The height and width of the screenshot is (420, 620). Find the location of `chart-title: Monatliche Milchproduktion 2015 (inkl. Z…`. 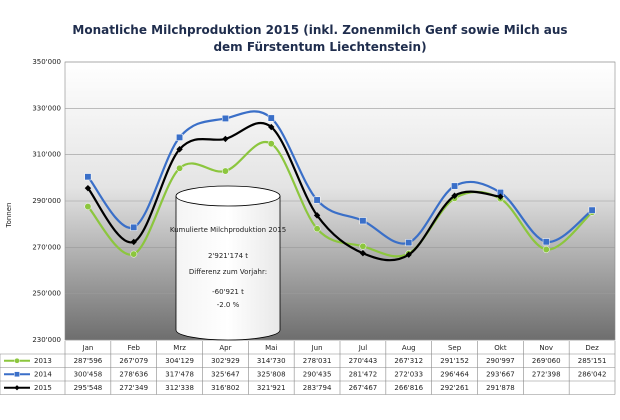

chart-title: Monatliche Milchproduktion 2015 (inkl. Z… is located at coordinates (320, 38).